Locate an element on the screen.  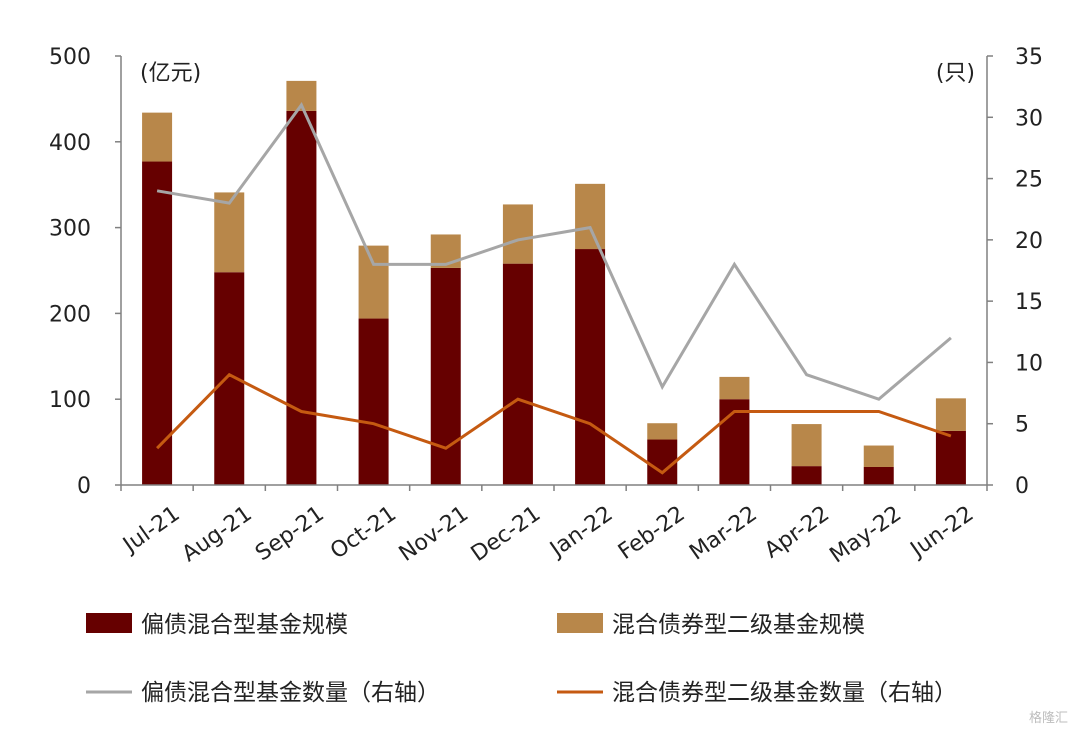
legend-label-line-1: 混合债券型二级基金数量（右轴） is located at coordinates (784, 693).